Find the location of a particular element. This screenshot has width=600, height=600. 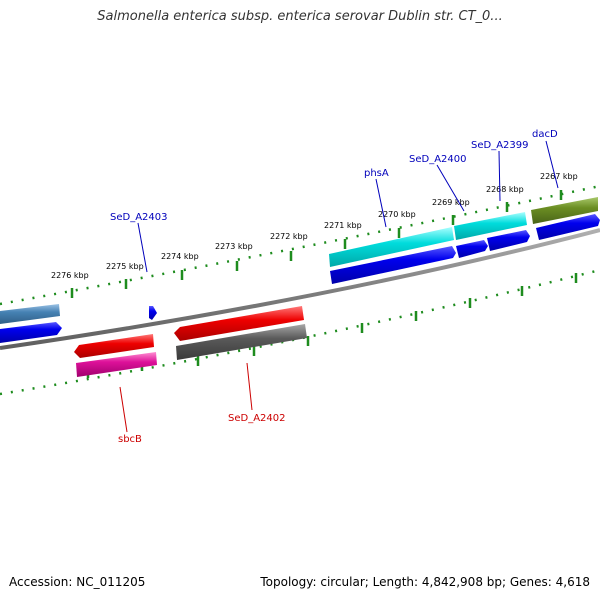

leader-SeD_A2399 is located at coordinates (499, 176).